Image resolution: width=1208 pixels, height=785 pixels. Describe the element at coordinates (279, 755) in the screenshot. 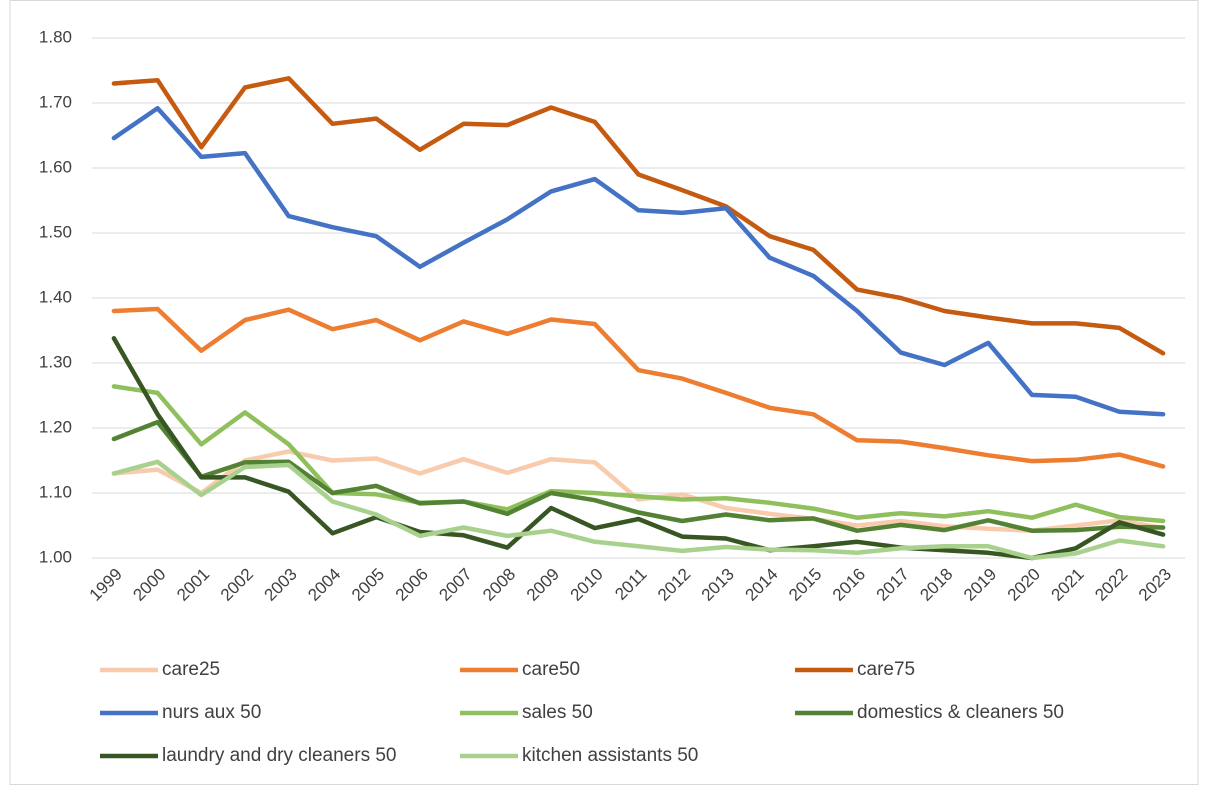

I see `legend-label: laundry and dry cleaners 50` at that location.